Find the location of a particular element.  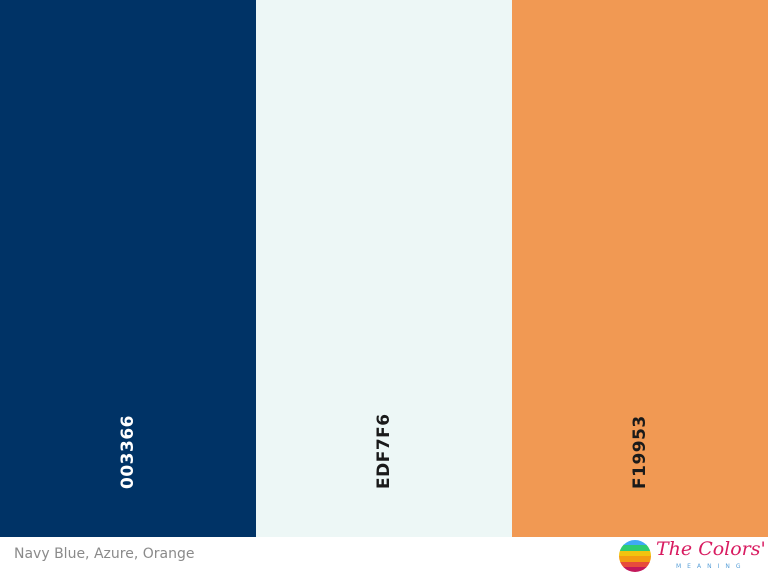

caption: Navy Blue, Azure, Orange is located at coordinates (104, 554).